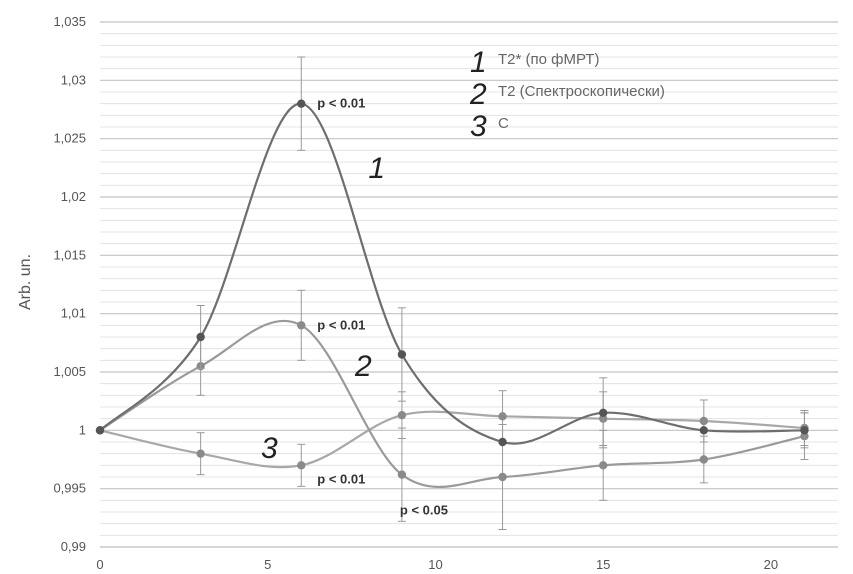  What do you see at coordinates (69, 488) in the screenshot?
I see `y-tick-label: 0,995` at bounding box center [69, 488].